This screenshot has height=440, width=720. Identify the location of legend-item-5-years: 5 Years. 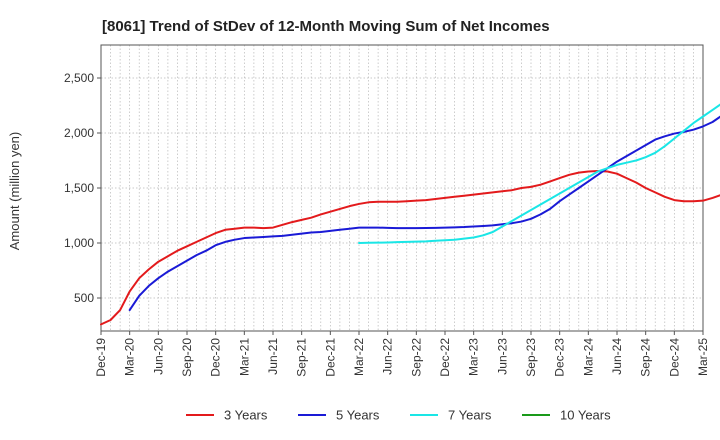
(339, 415).